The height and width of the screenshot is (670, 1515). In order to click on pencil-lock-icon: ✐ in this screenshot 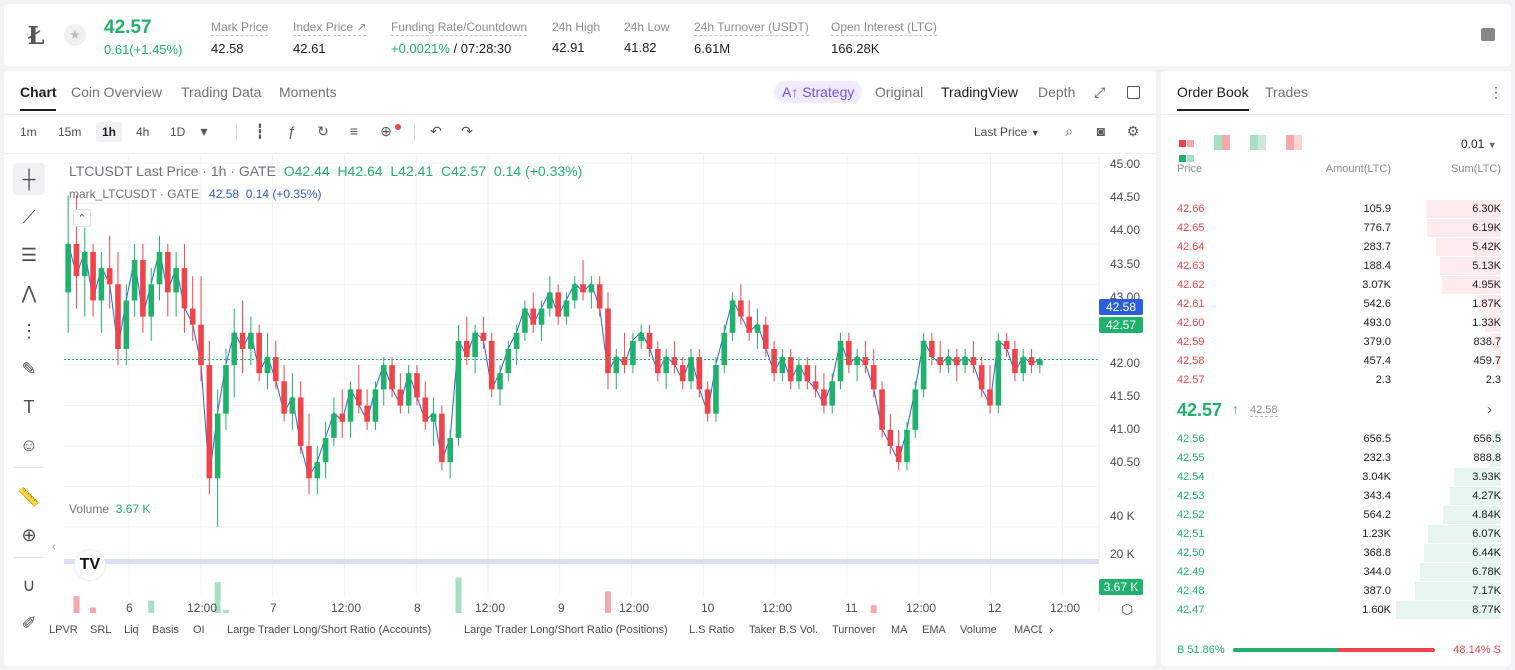, I will do `click(29, 623)`.